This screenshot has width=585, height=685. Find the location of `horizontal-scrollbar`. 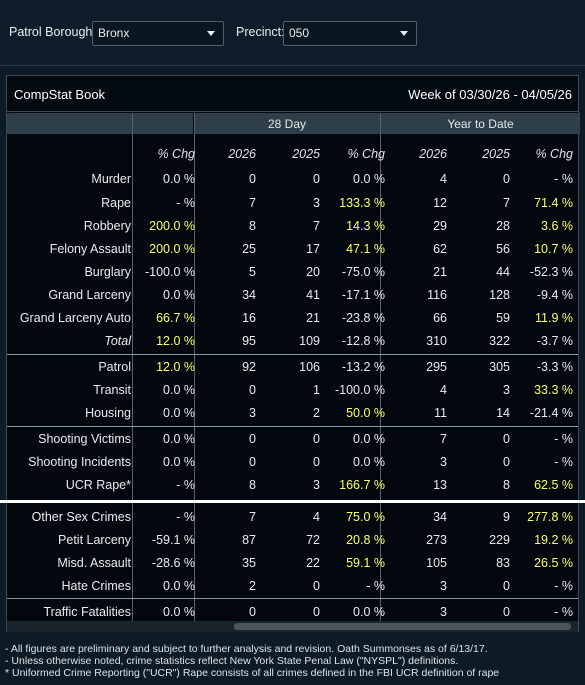

horizontal-scrollbar is located at coordinates (292, 626).